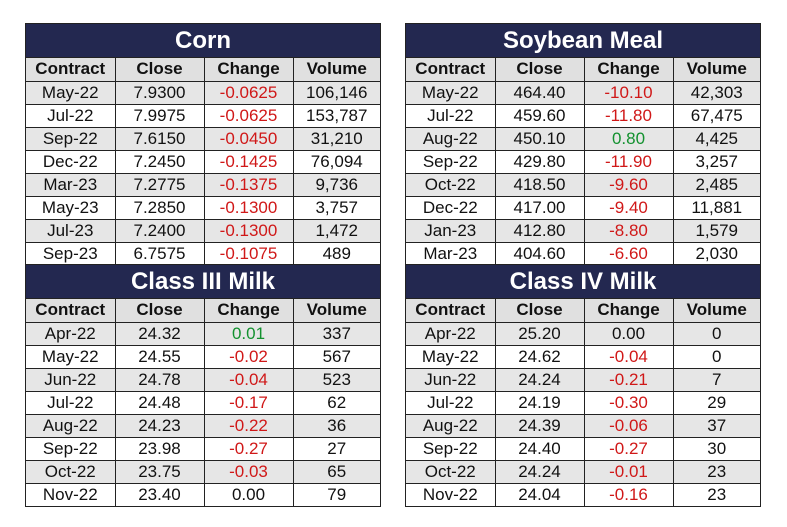 Image resolution: width=787 pixels, height=527 pixels. Describe the element at coordinates (71, 333) in the screenshot. I see `contract-cell: Apr-22` at that location.